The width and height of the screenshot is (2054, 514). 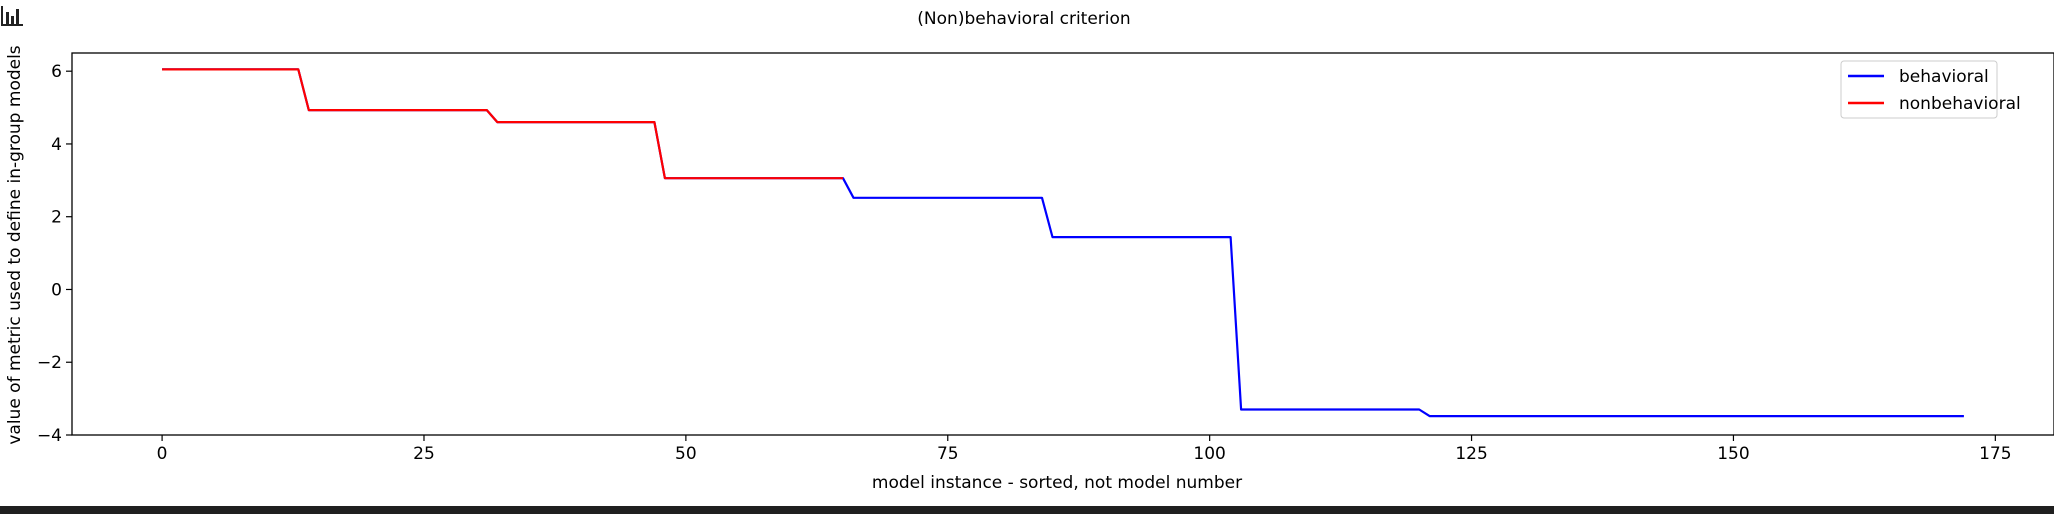 What do you see at coordinates (424, 454) in the screenshot?
I see `x-tick-label: 25` at bounding box center [424, 454].